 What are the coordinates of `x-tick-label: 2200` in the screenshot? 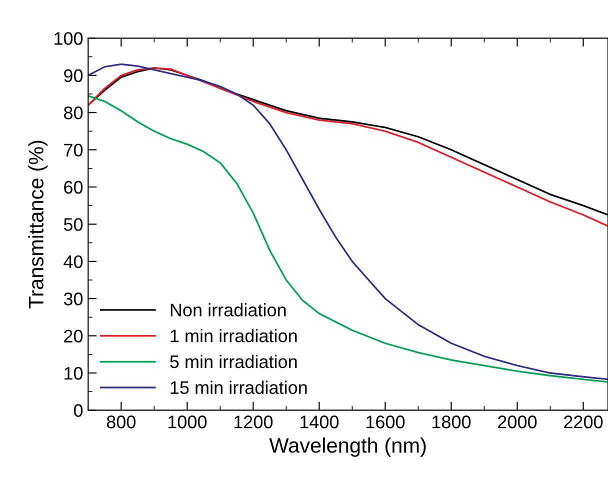 It's located at (583, 422).